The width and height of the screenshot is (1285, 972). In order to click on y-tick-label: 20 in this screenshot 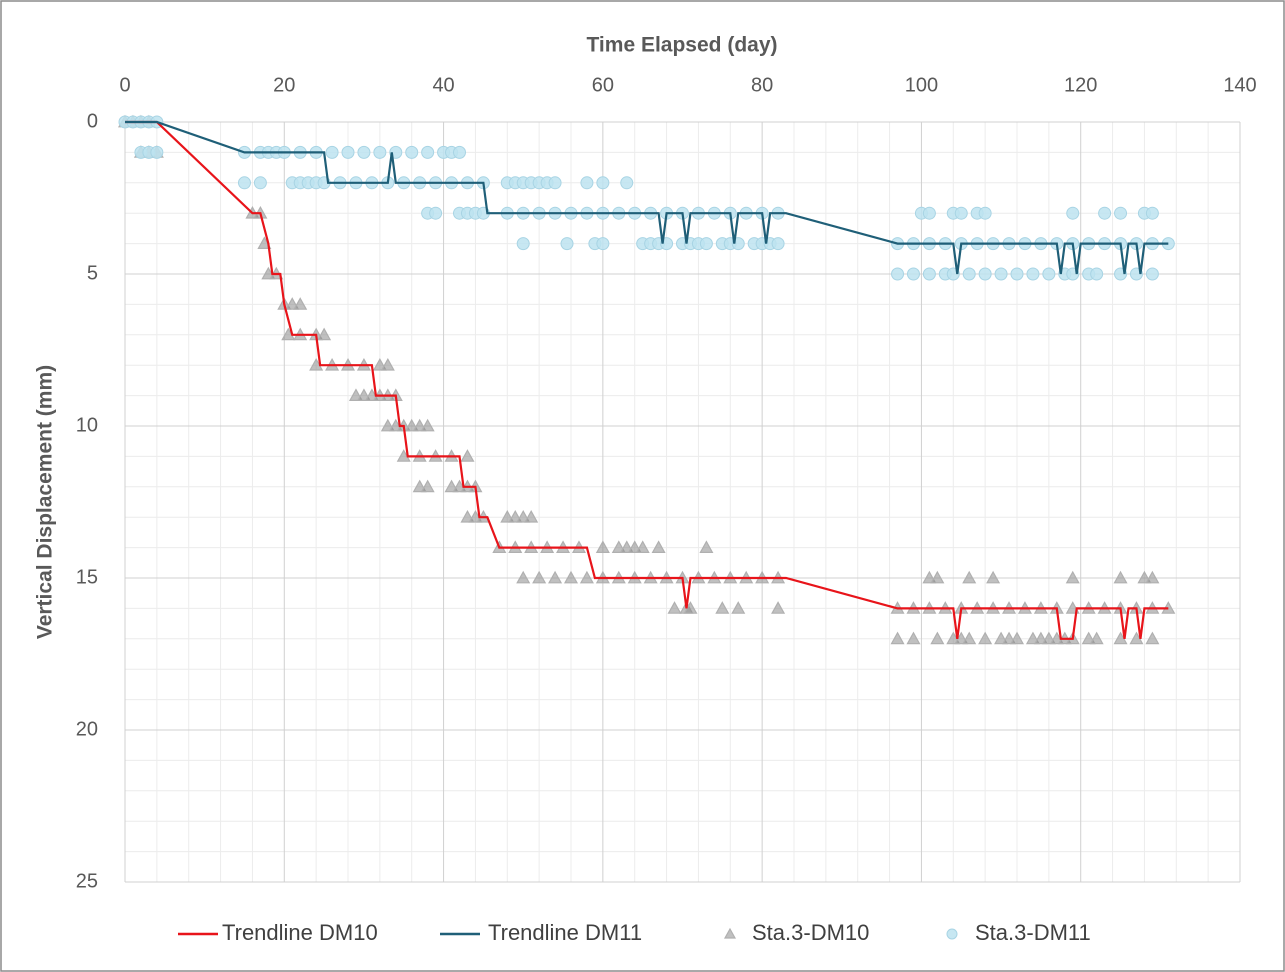, I will do `click(87, 729)`.